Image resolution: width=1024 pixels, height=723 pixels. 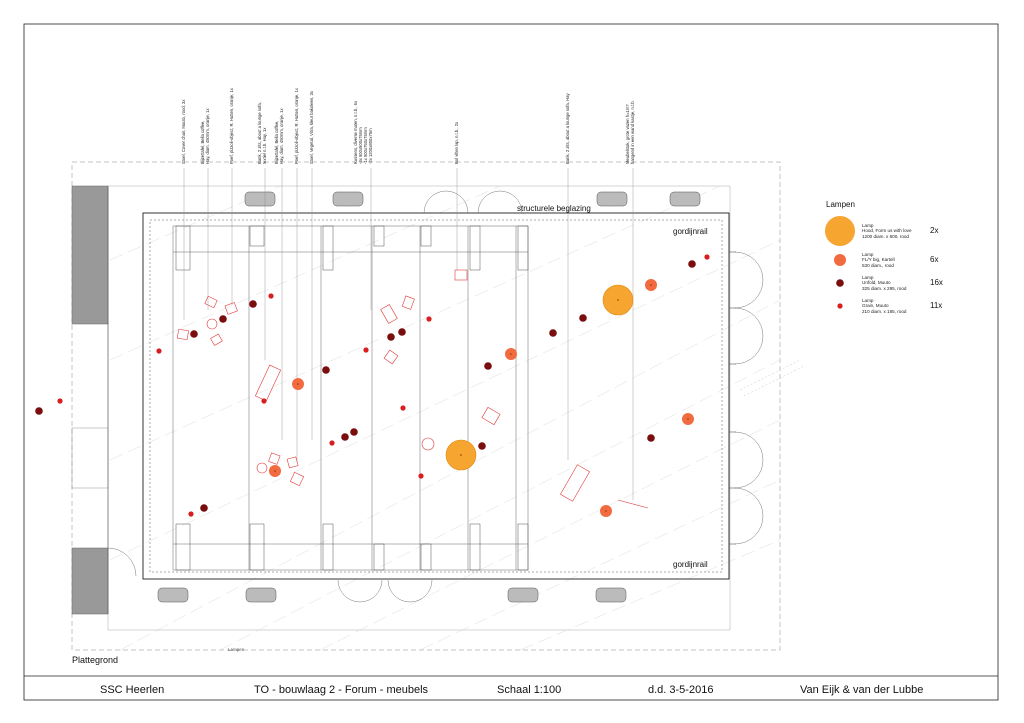 I want to click on legend-count: 6x, so click(x=934, y=259).